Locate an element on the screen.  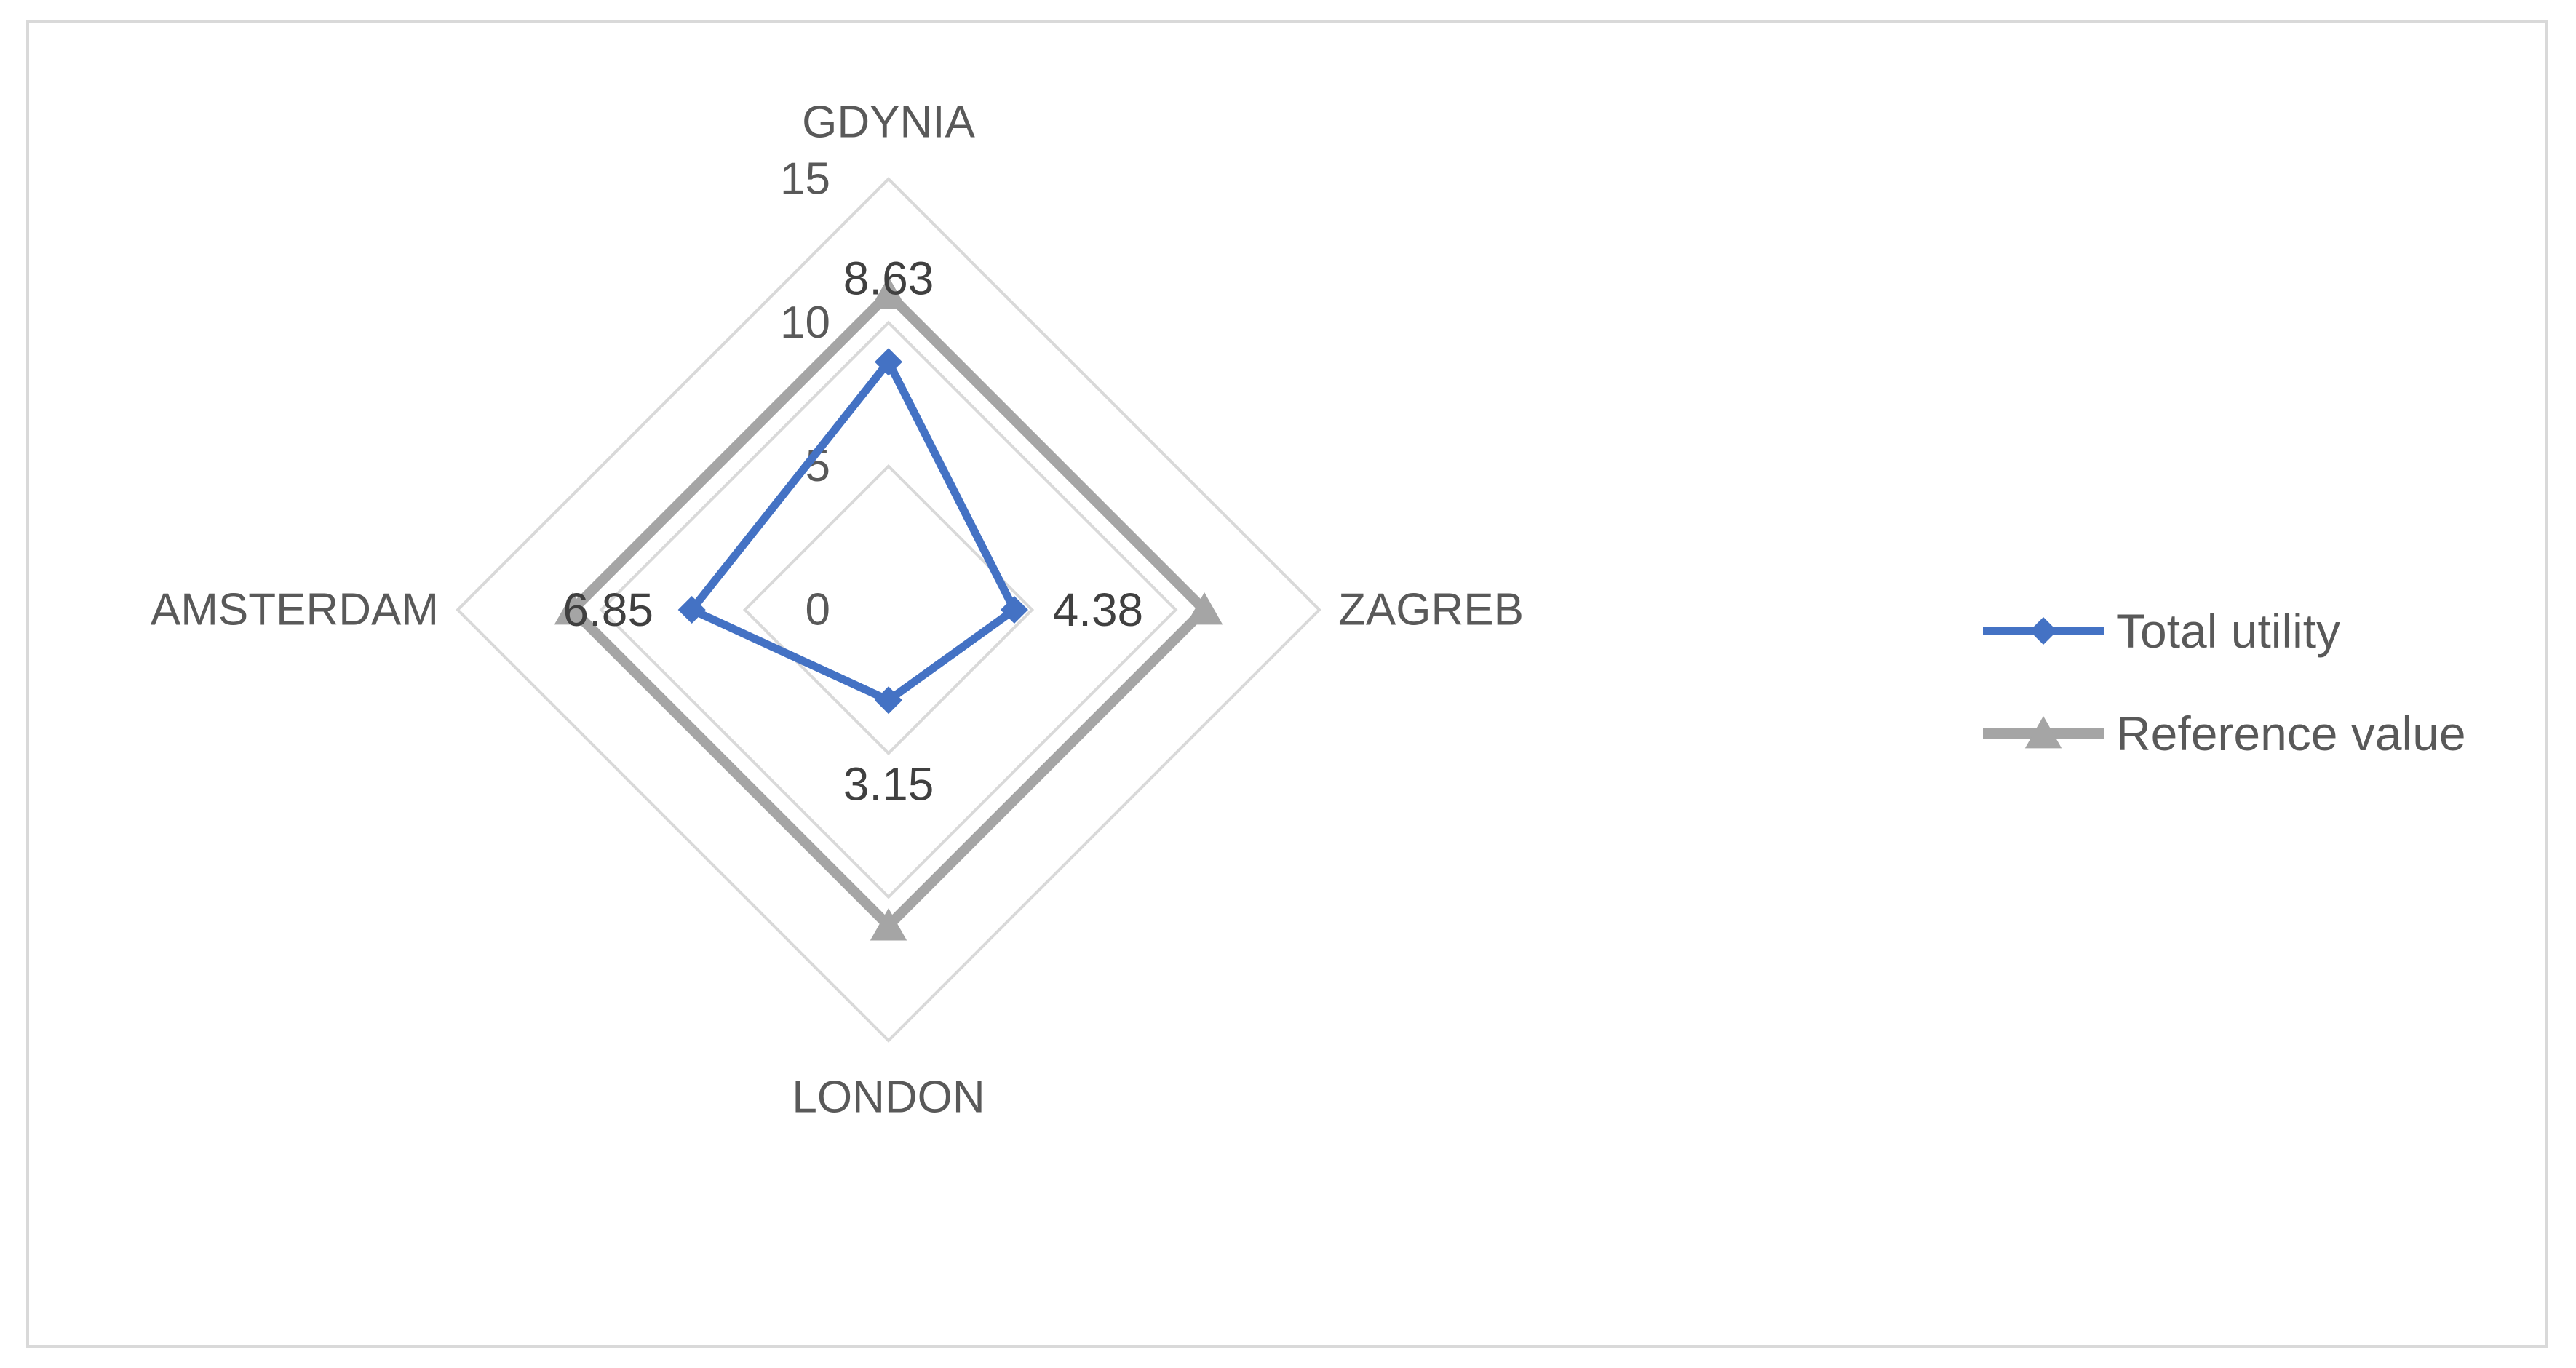
marker-total-utility-london is located at coordinates (888, 700).